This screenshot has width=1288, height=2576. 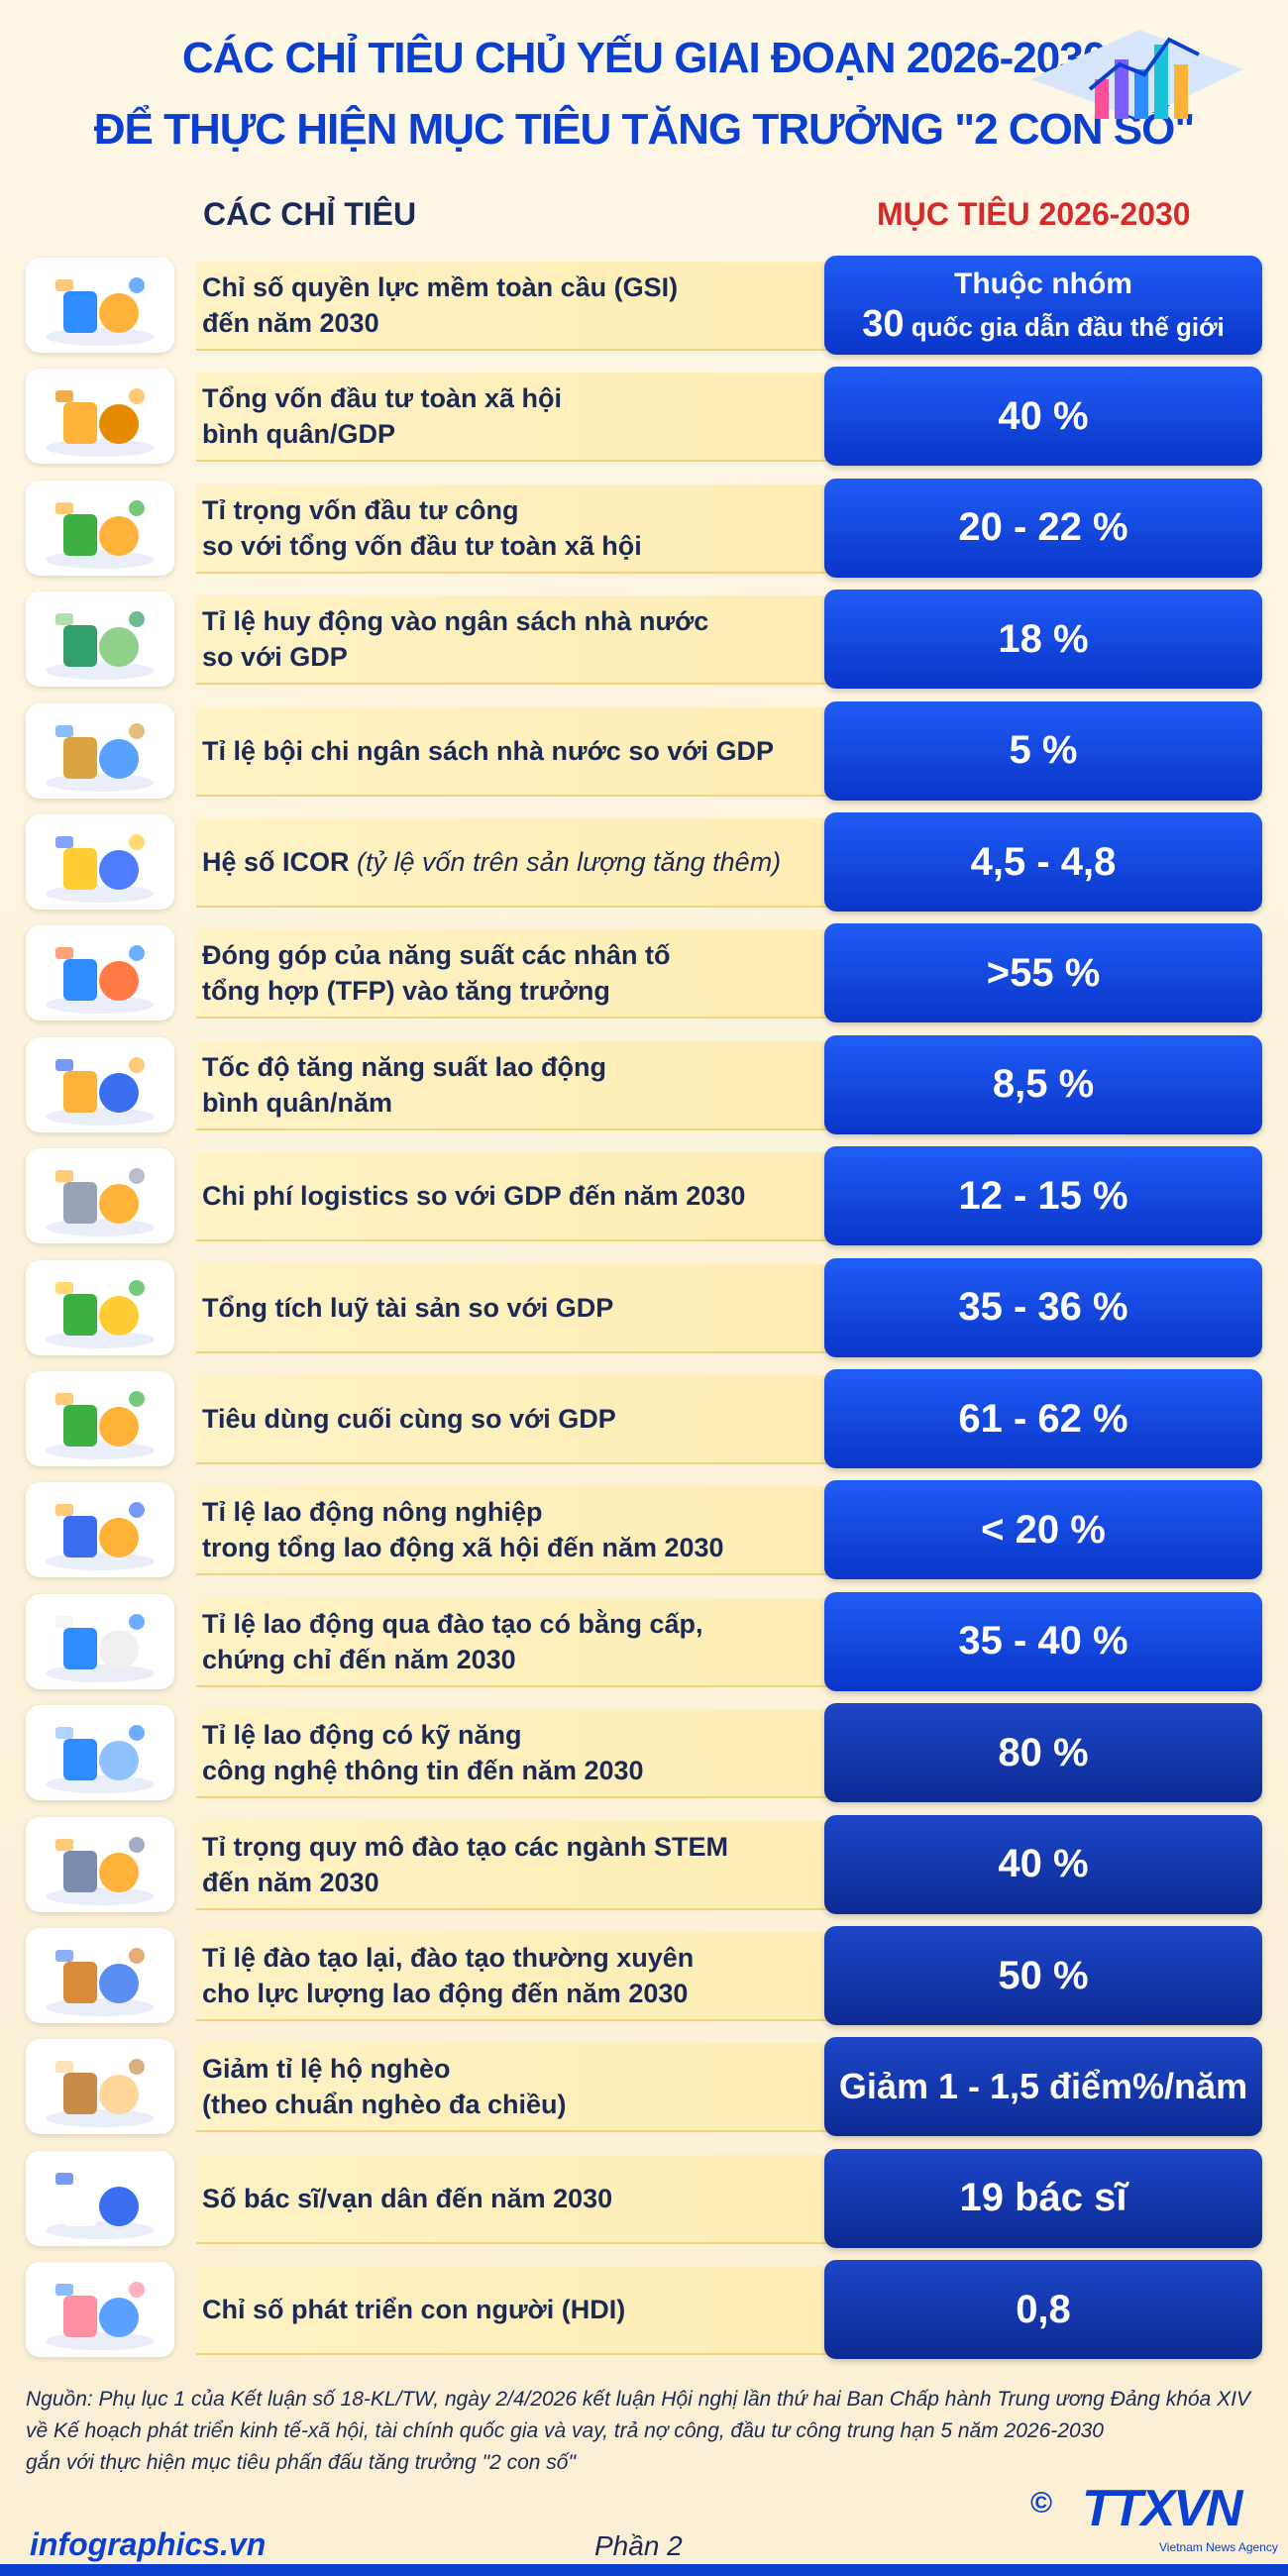 I want to click on target-line: 30 quốc gia dẫn đầu thế giới, so click(x=1043, y=325).